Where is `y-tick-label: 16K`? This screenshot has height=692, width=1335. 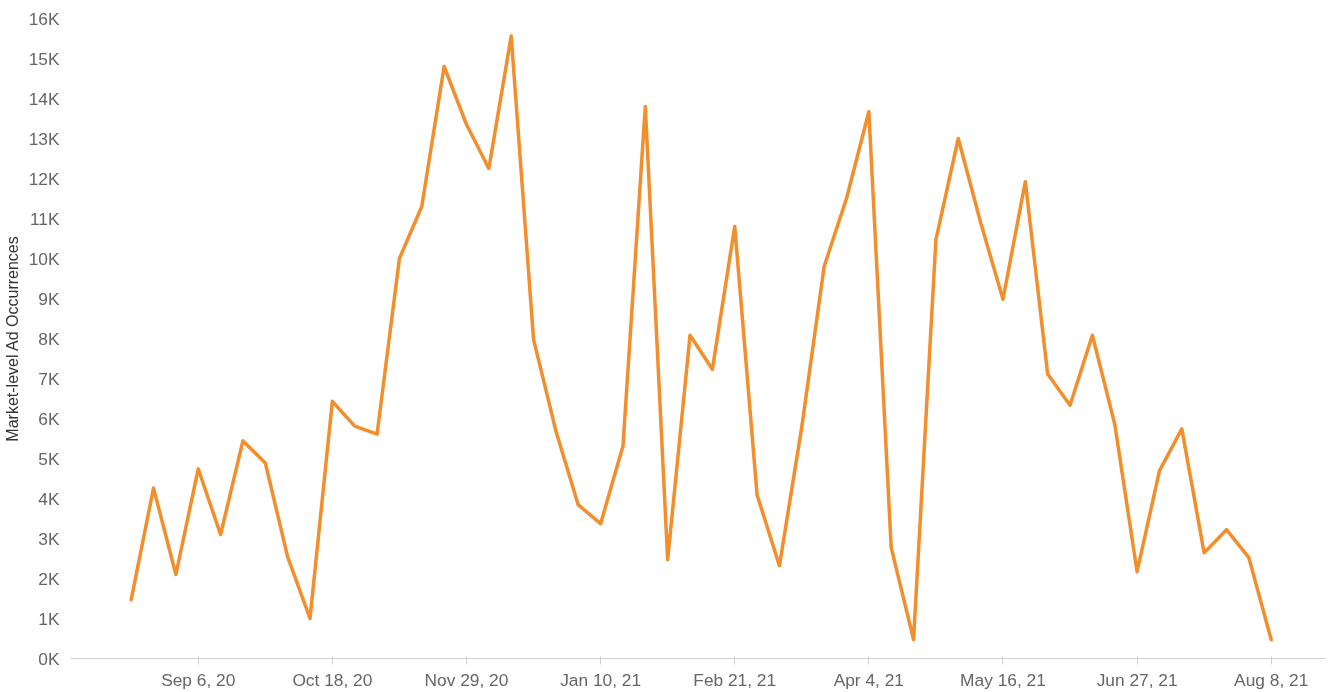
y-tick-label: 16K is located at coordinates (44, 18).